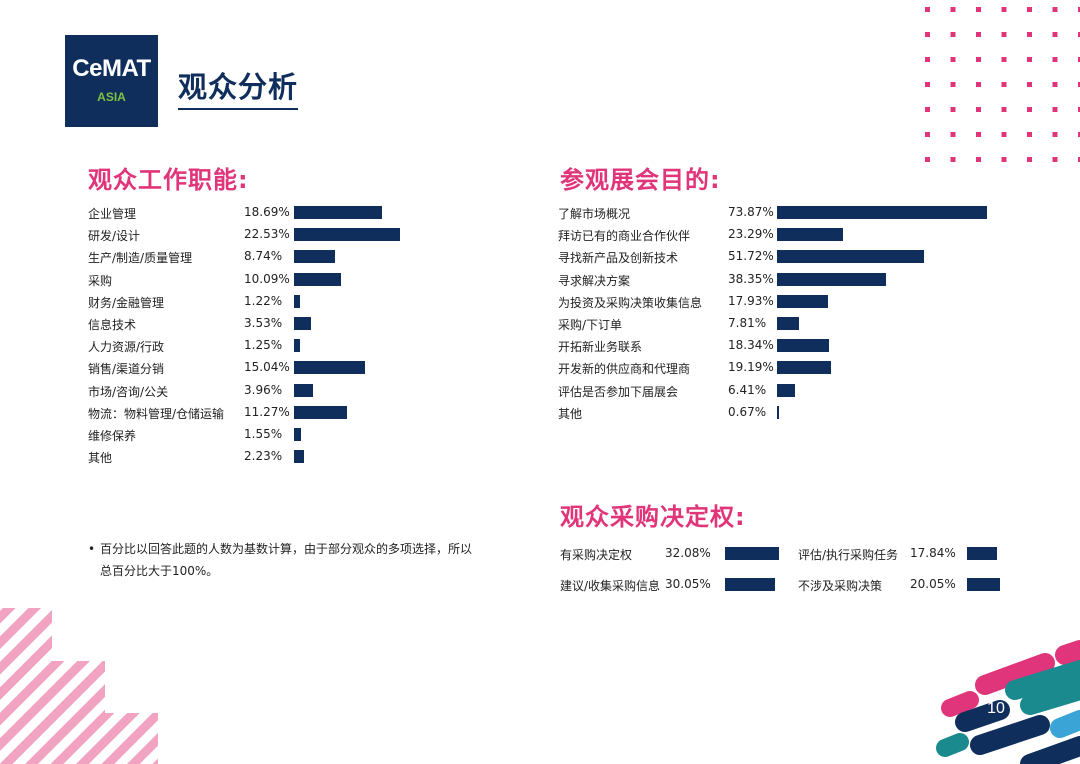  I want to click on bar-value-label: 3.96%, so click(263, 389).